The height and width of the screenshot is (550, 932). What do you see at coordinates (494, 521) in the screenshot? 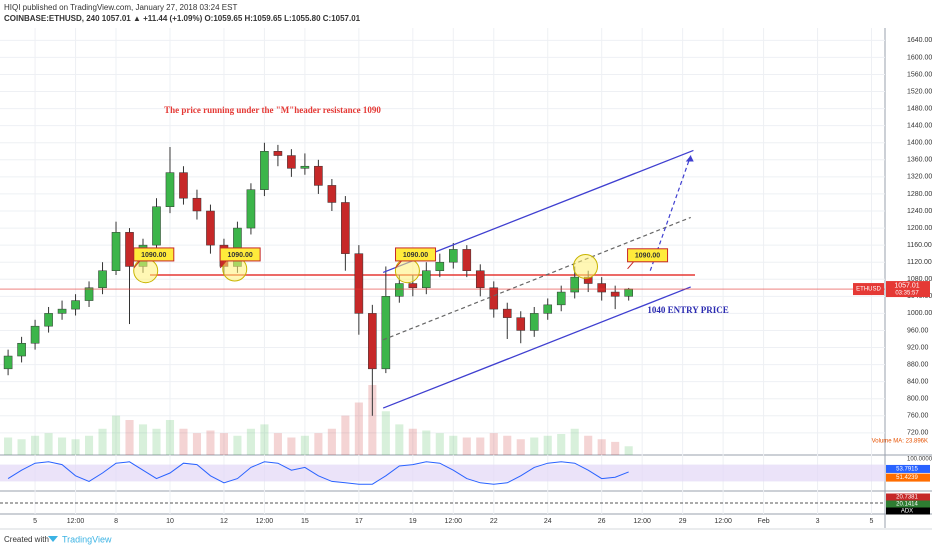
I see `x-tick-label: 22` at bounding box center [494, 521].